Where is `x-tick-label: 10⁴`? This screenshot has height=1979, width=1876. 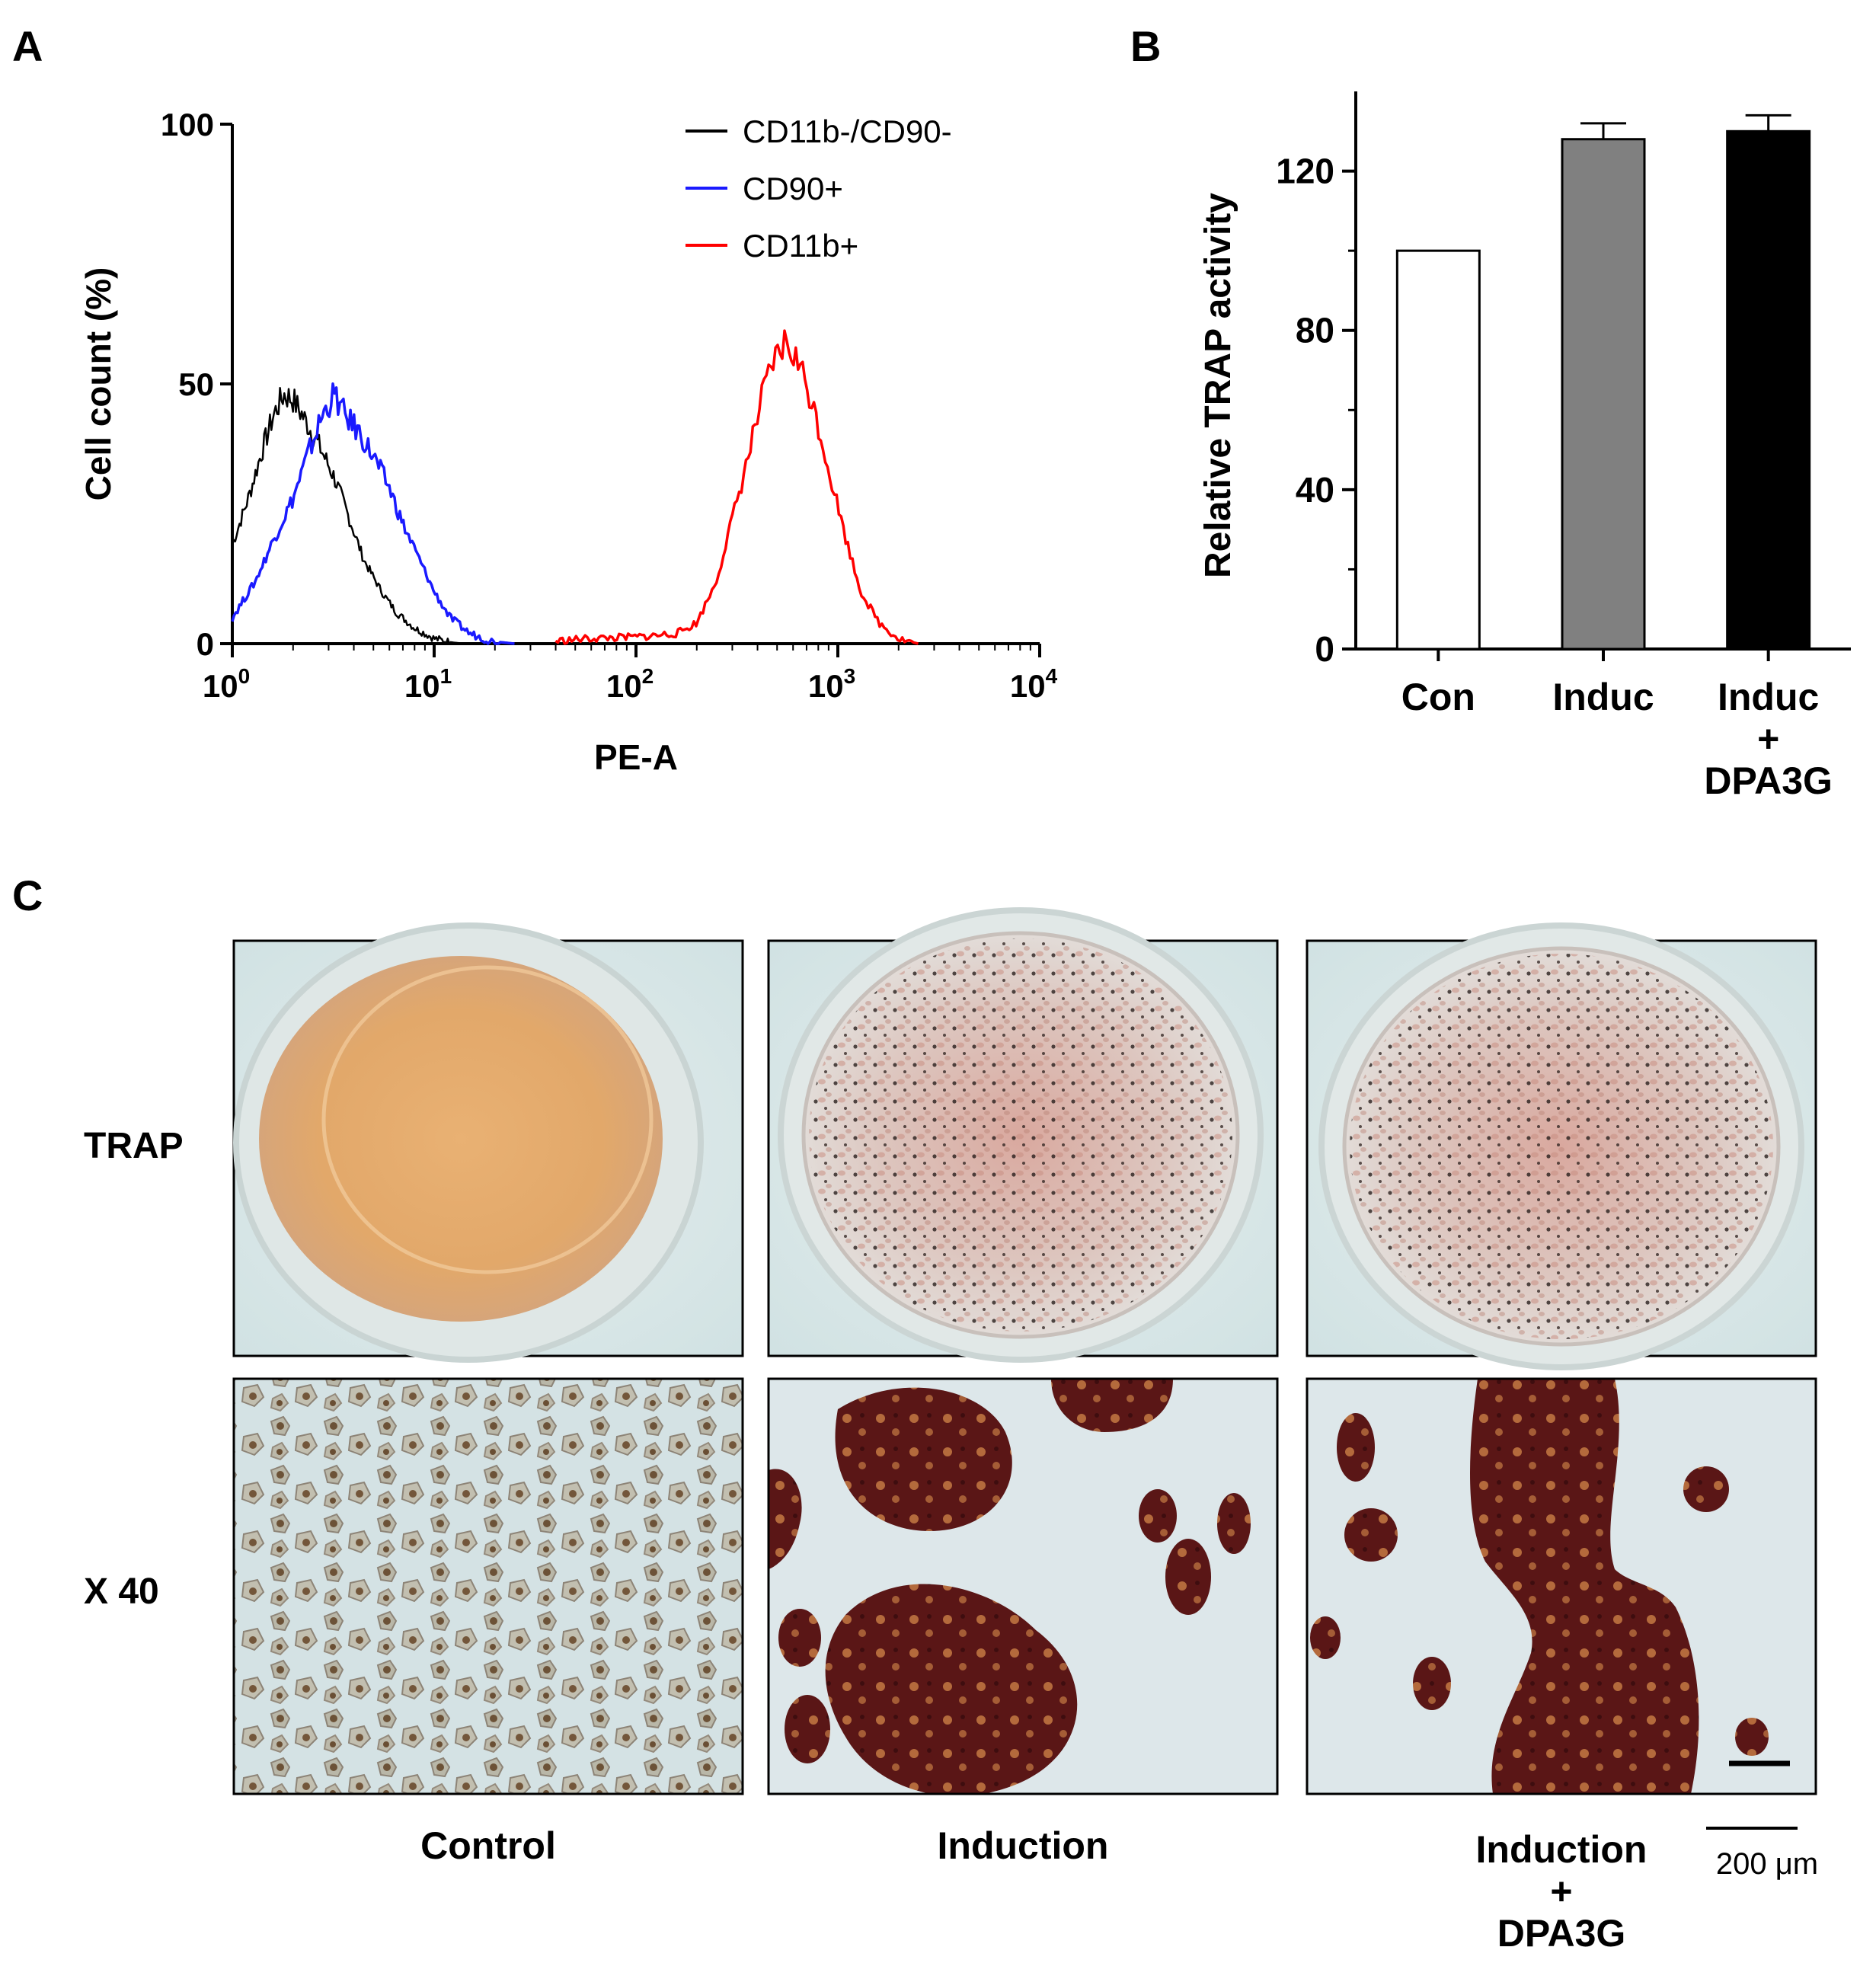
x-tick-label: 10⁴ is located at coordinates (1034, 684).